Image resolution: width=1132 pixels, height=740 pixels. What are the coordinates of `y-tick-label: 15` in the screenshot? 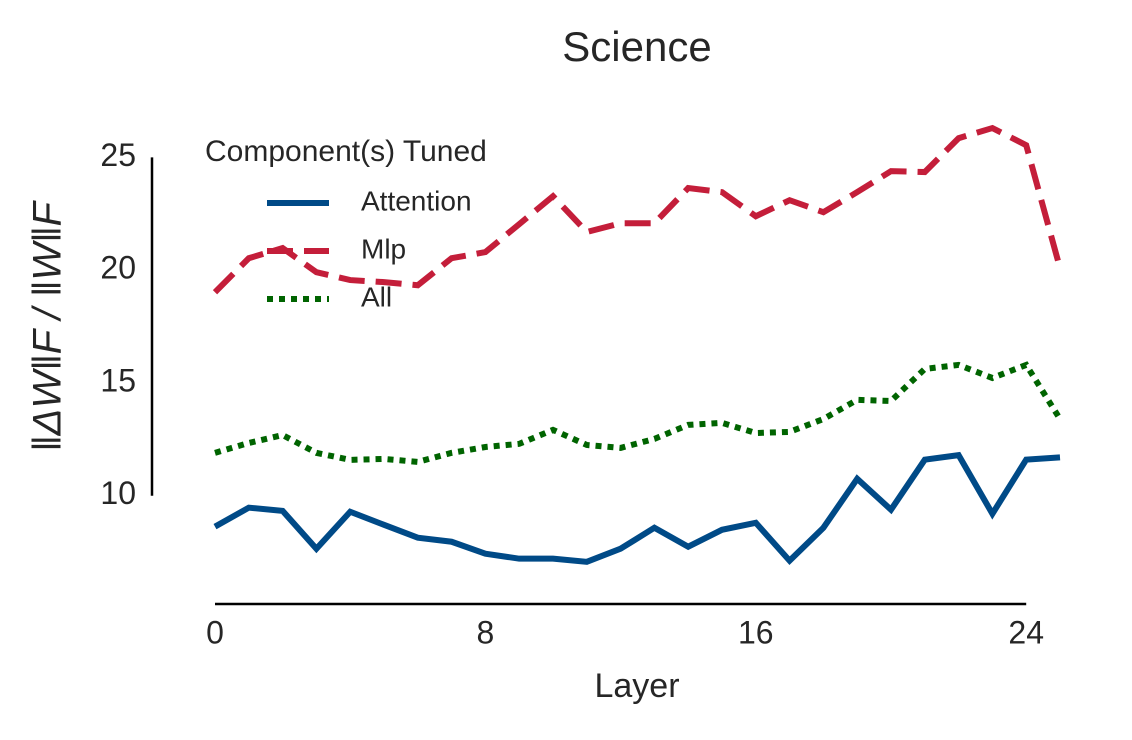 It's located at (118, 380).